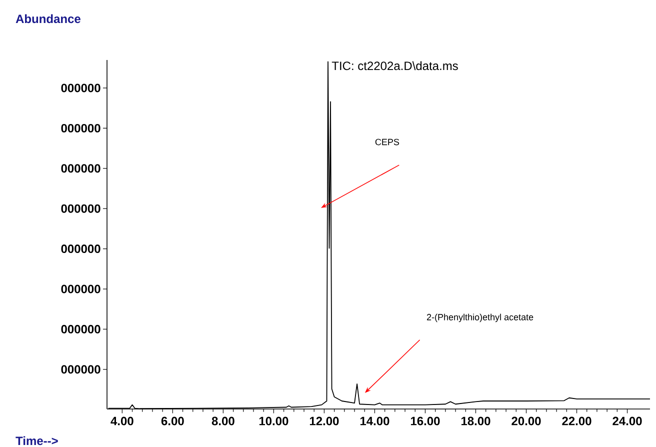 The height and width of the screenshot is (447, 656). Describe the element at coordinates (480, 318) in the screenshot. I see `annotation: 2-(Phenylthio)ethyl acetate` at that location.